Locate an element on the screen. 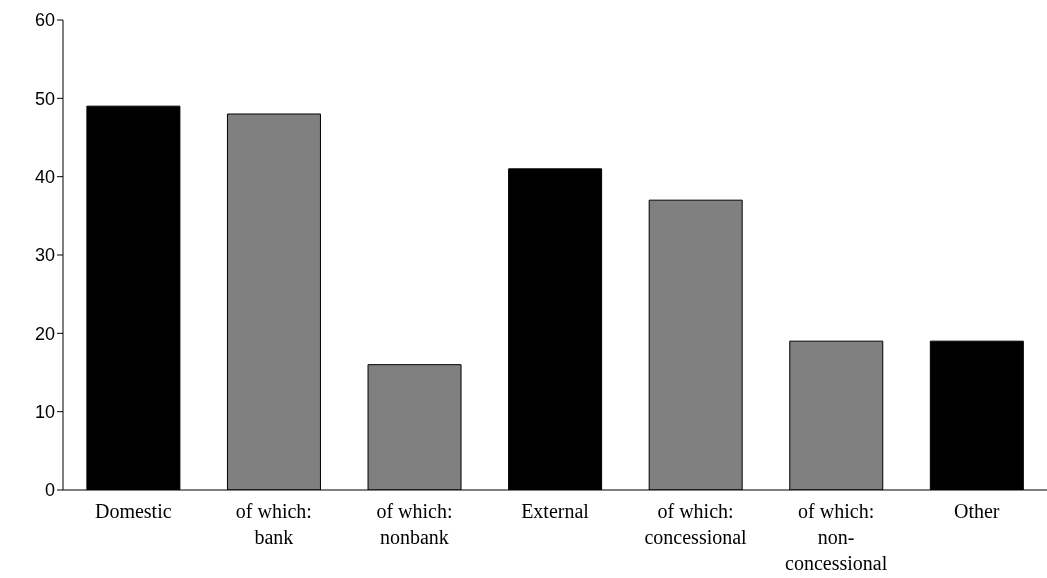  y-tick-label: 10 is located at coordinates (44, 412).